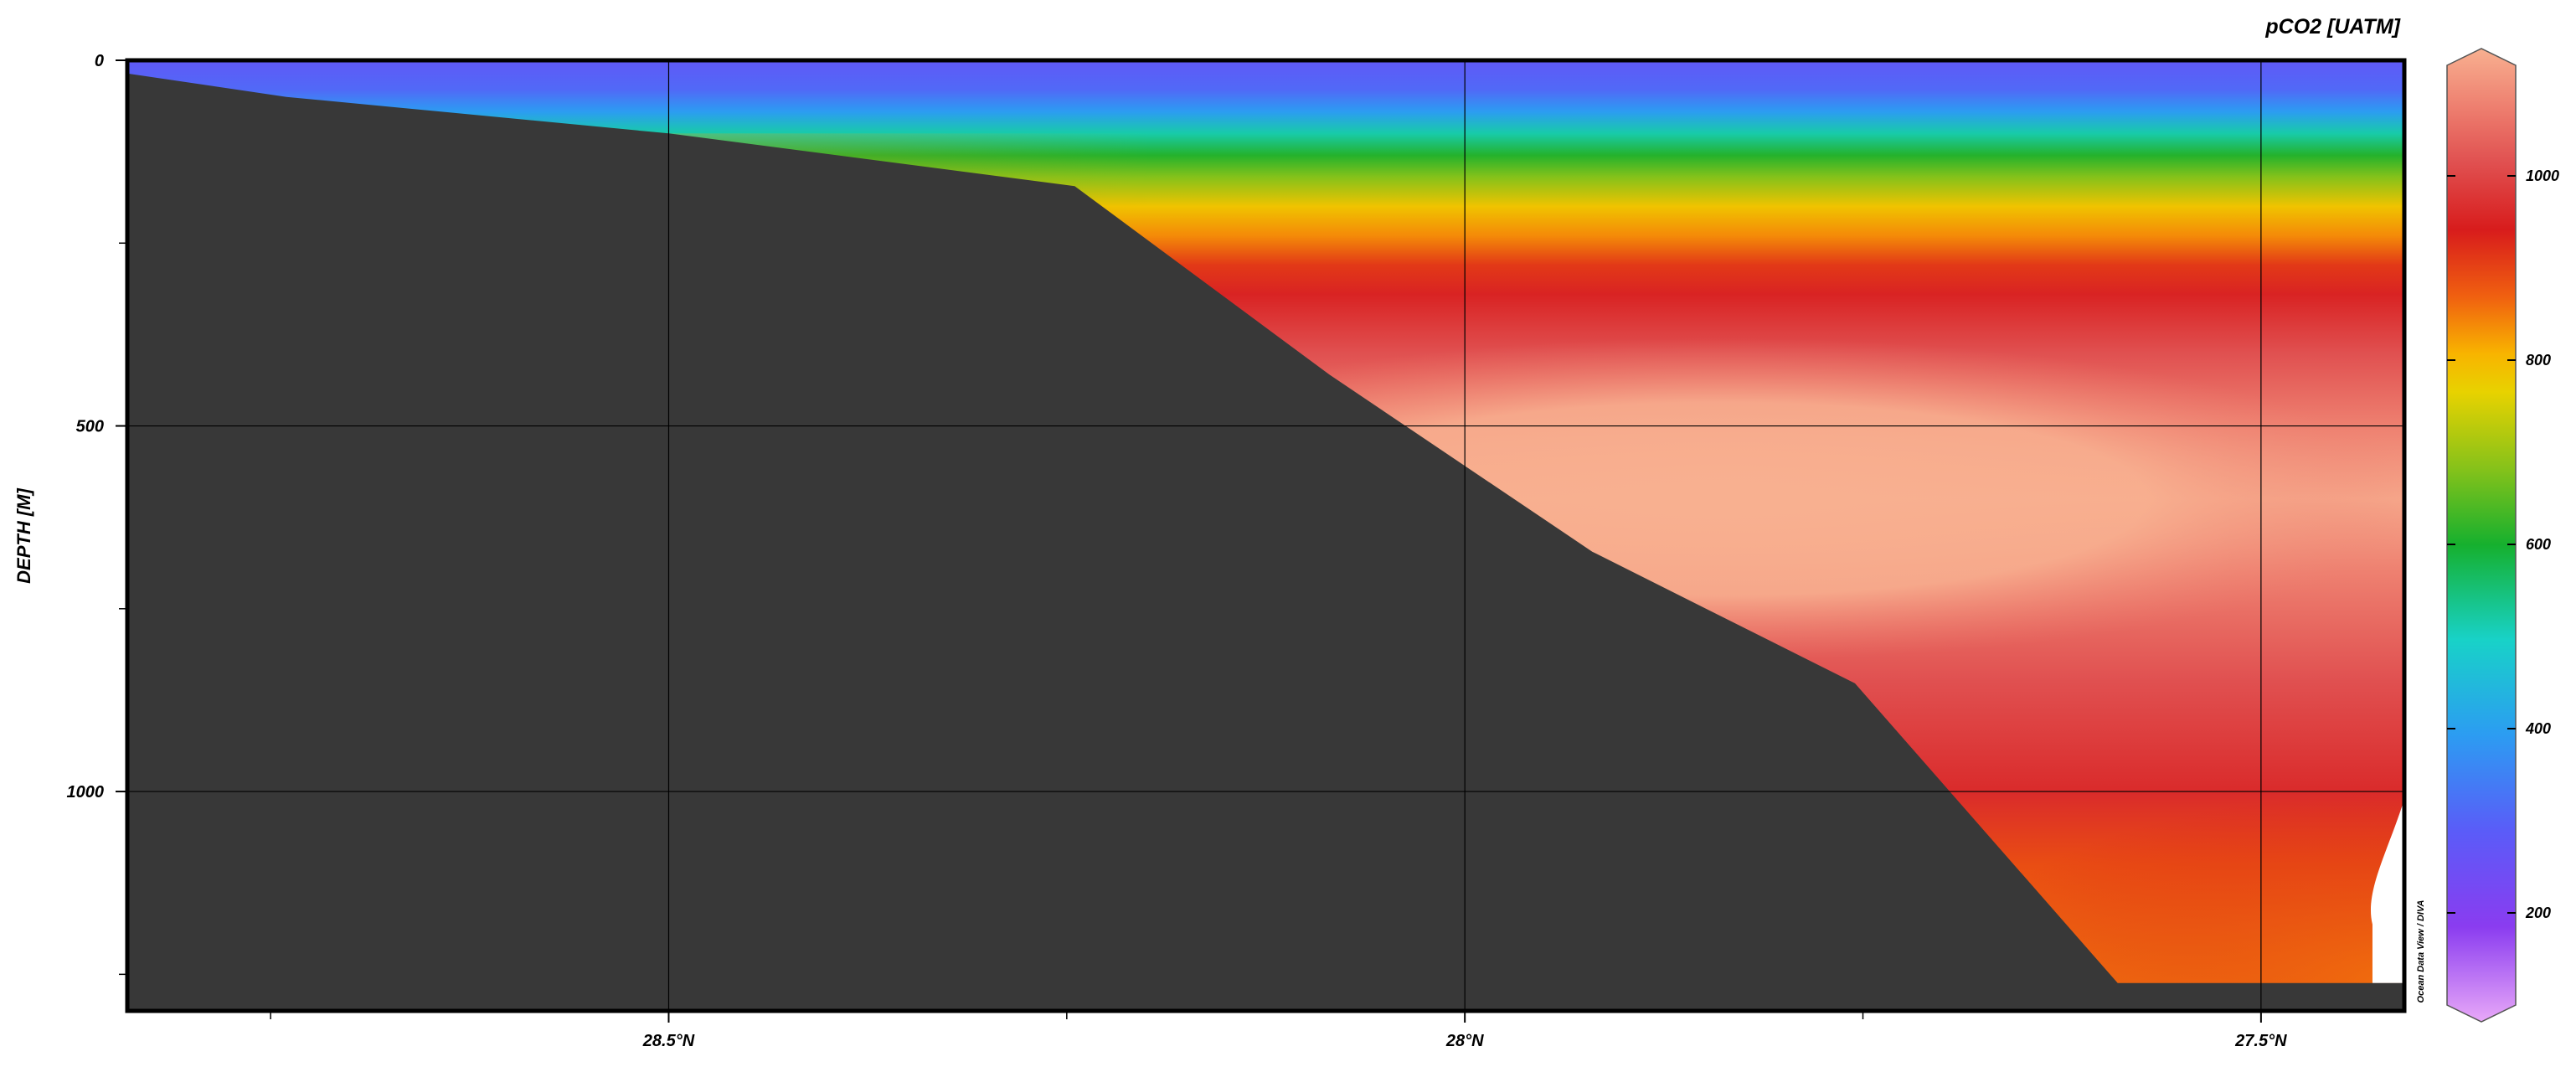 This screenshot has height=1067, width=2576. What do you see at coordinates (2421, 951) in the screenshot?
I see `credit-text: Ocean Data View / DIVA` at bounding box center [2421, 951].